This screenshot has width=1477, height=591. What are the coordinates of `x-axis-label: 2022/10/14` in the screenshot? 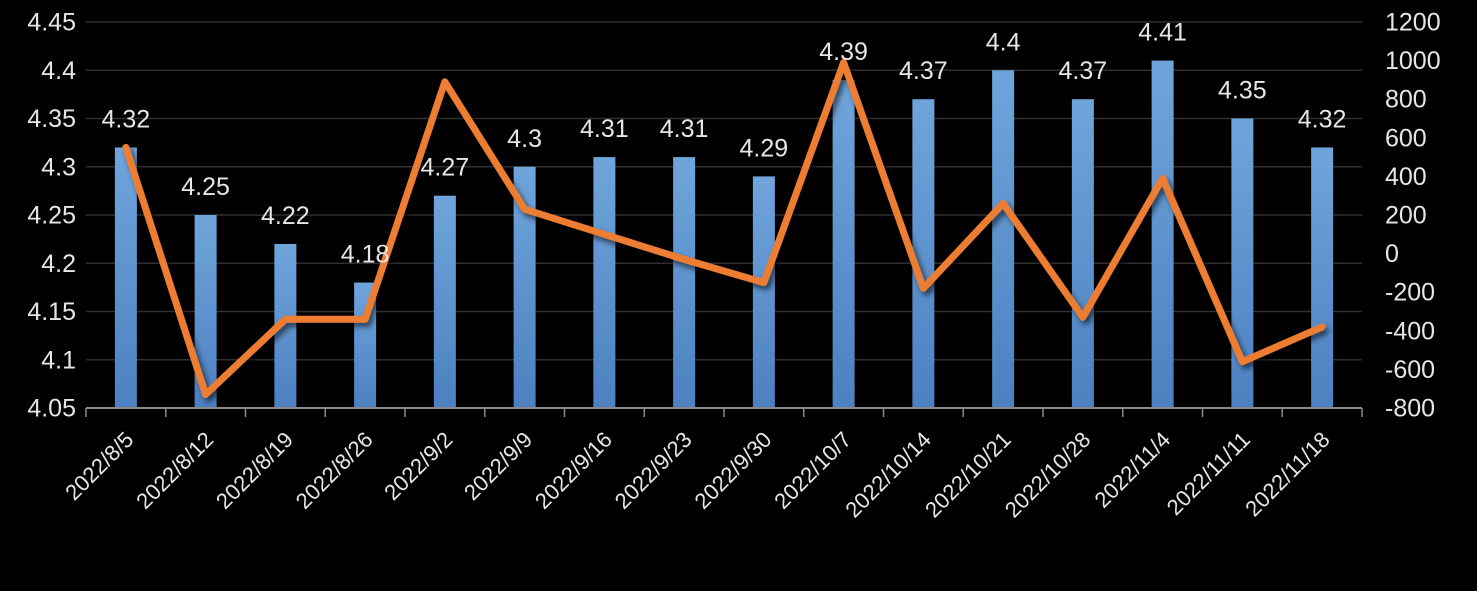 It's located at (888, 475).